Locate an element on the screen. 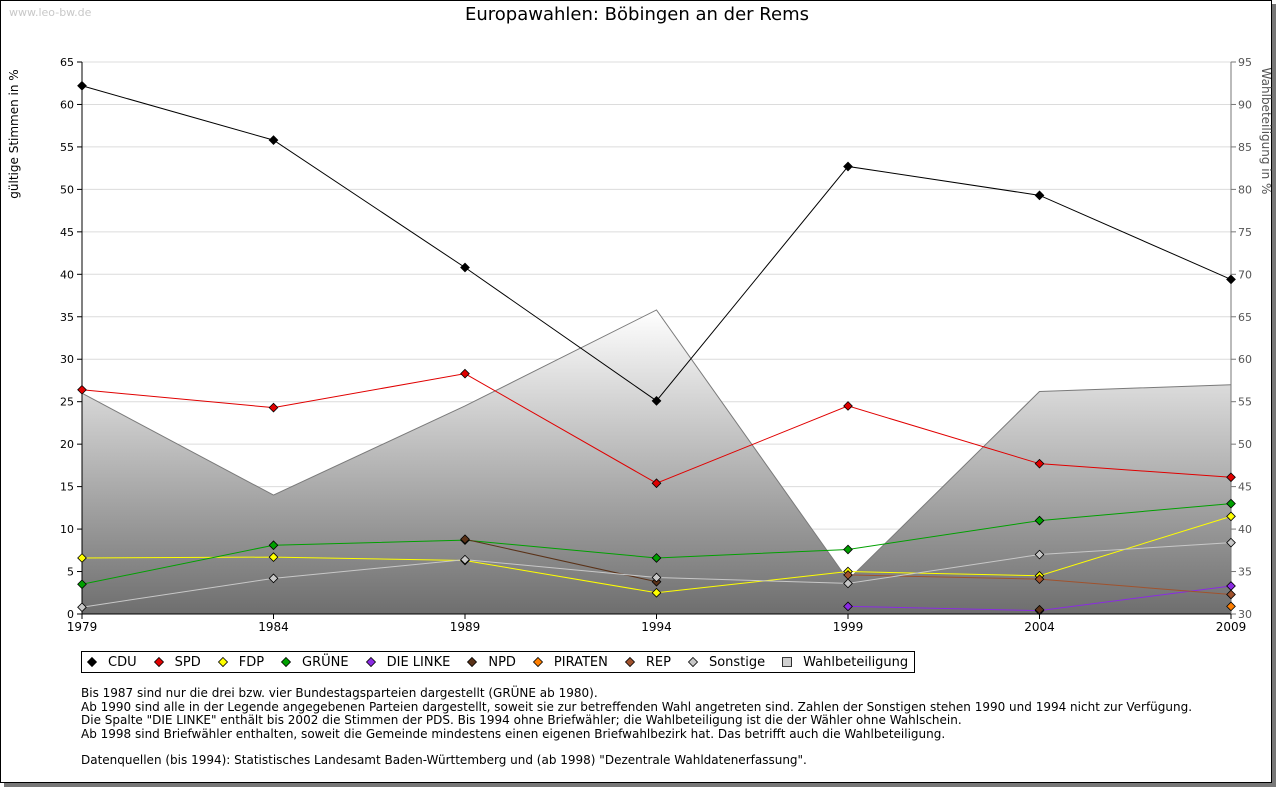  legend-swatch-piraten is located at coordinates (537, 662).